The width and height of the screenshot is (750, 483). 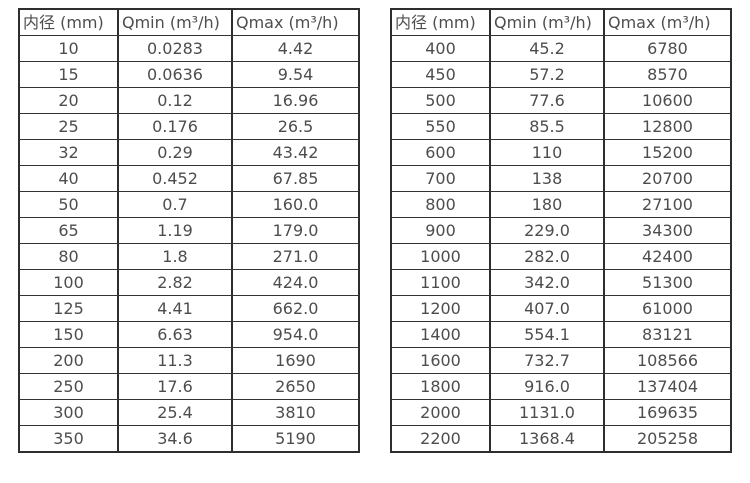 What do you see at coordinates (175, 152) in the screenshot?
I see `cell-qmin: 0.29` at bounding box center [175, 152].